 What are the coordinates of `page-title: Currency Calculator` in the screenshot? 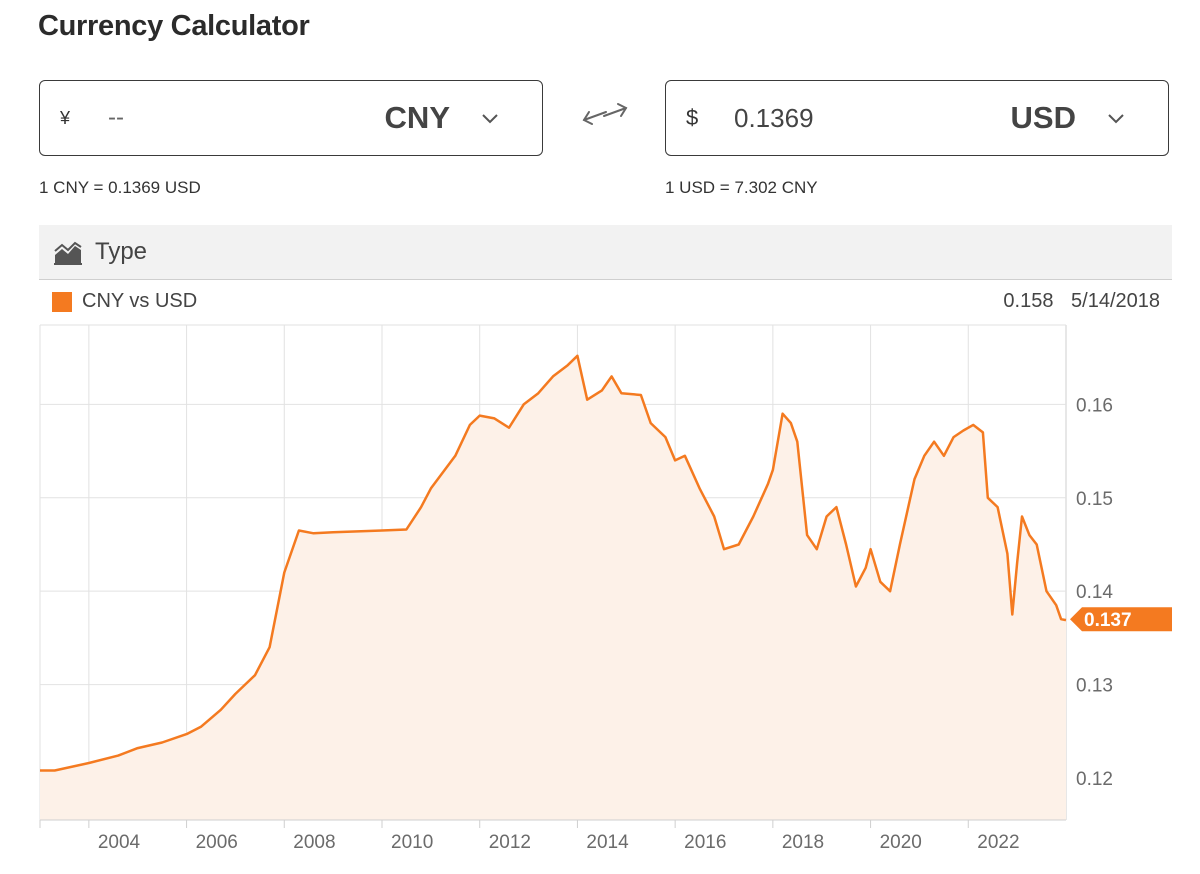 It's located at (174, 26).